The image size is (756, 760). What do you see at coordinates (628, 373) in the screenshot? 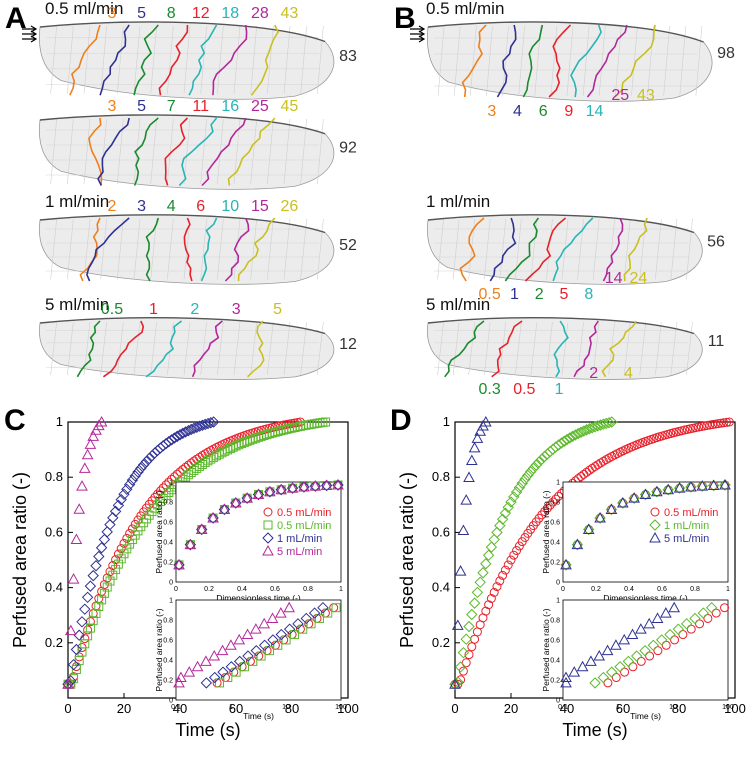
I see `front-label-4: 4` at bounding box center [628, 373].